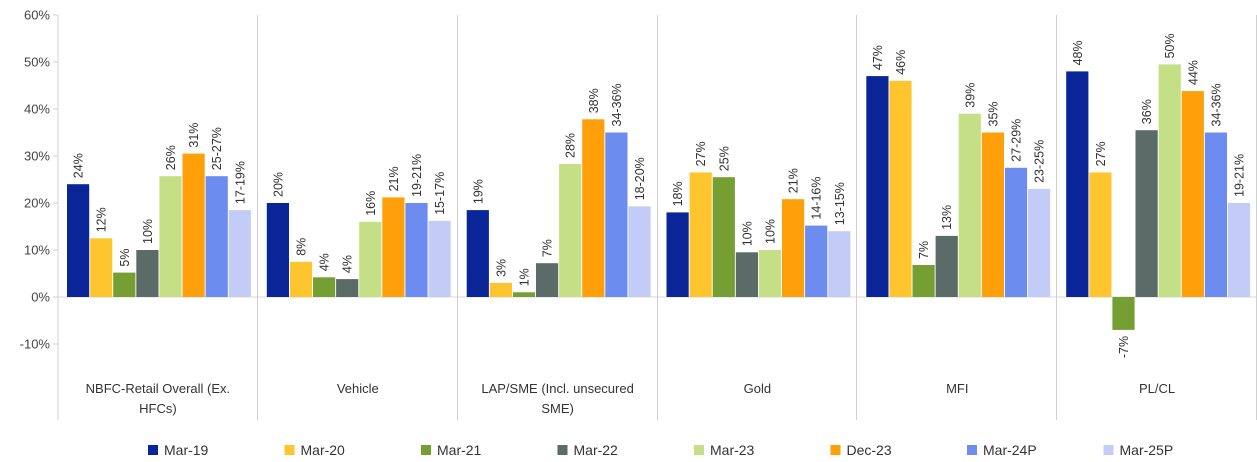 This screenshot has height=462, width=1257. Describe the element at coordinates (37, 62) in the screenshot. I see `y-tick-label: 50%` at that location.